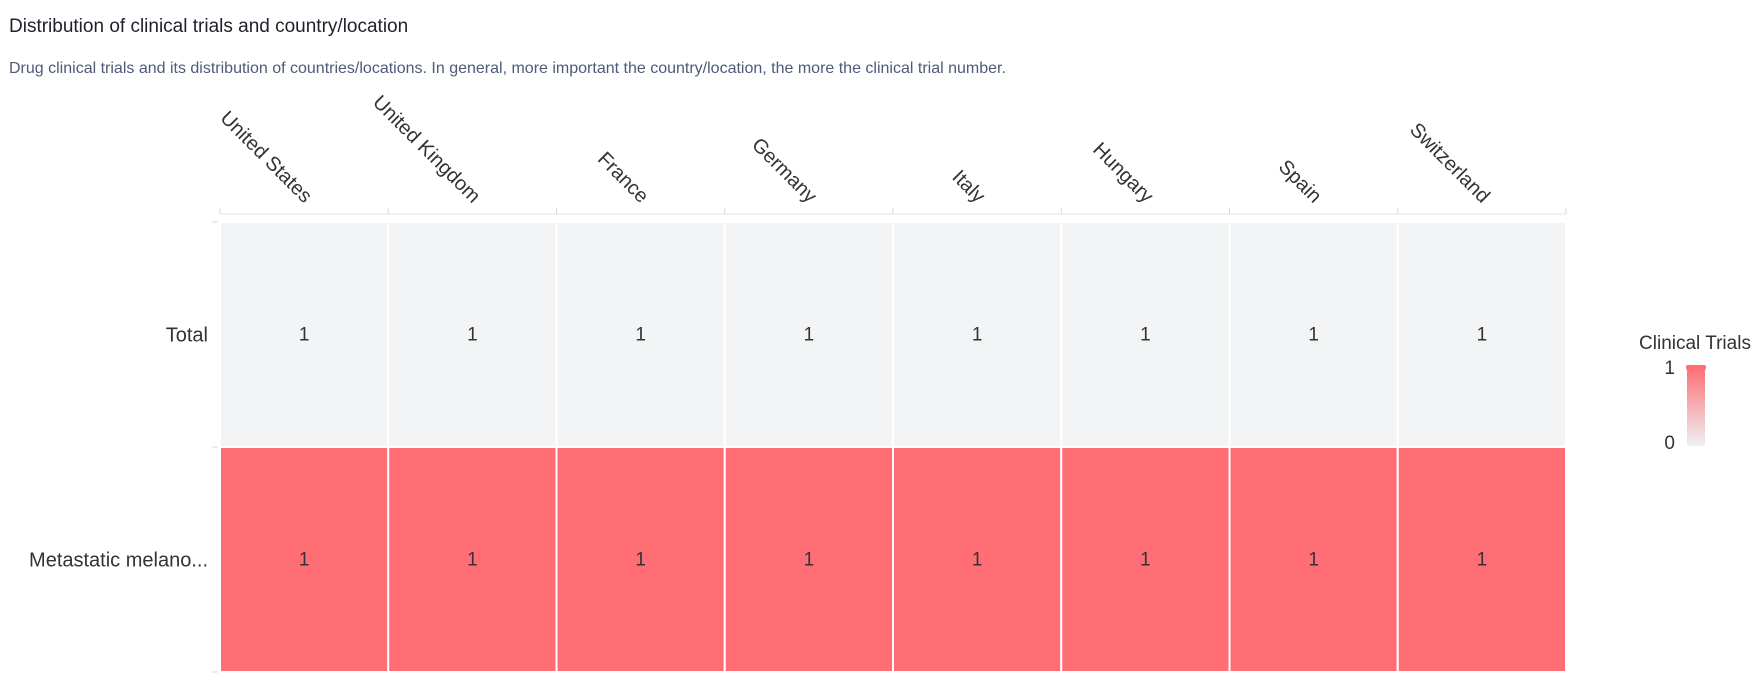 The image size is (1763, 684). I want to click on x-tick-label: Spain, so click(1300, 182).